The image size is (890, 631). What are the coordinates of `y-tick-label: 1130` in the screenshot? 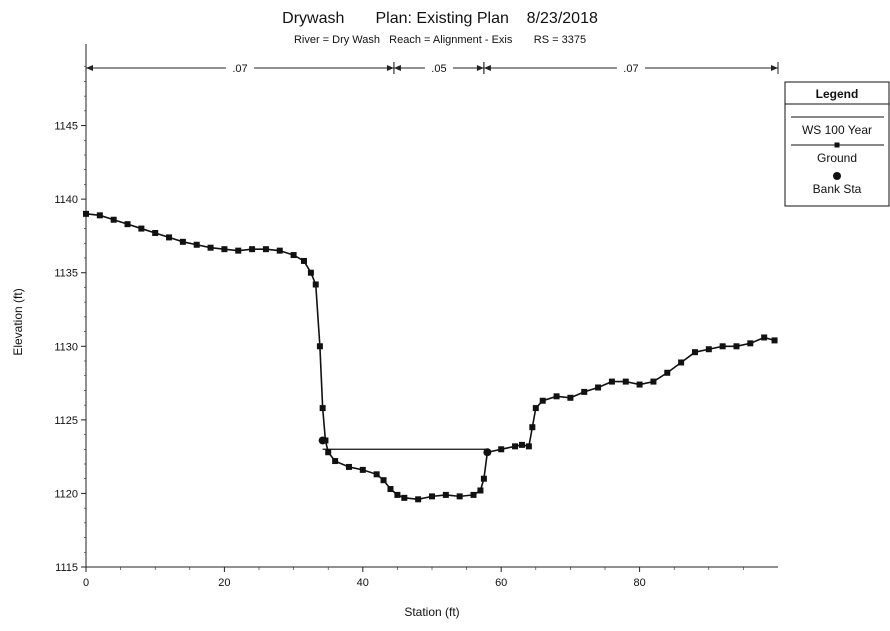 It's located at (66, 347).